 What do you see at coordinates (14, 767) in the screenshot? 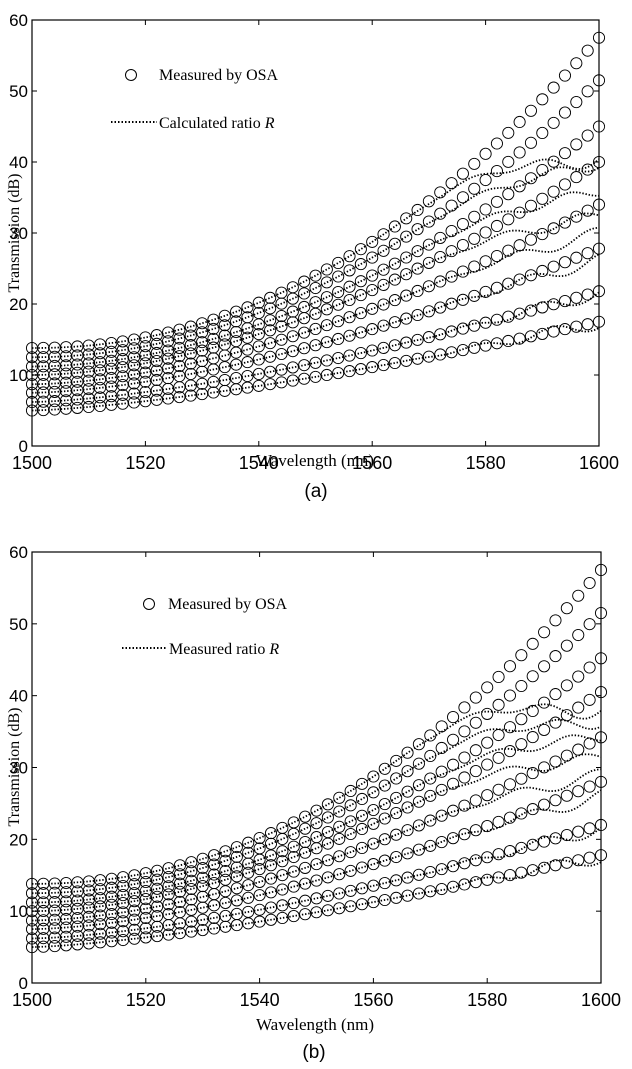
I see `y-axis-label-b: Transmission (dB)` at bounding box center [14, 767].